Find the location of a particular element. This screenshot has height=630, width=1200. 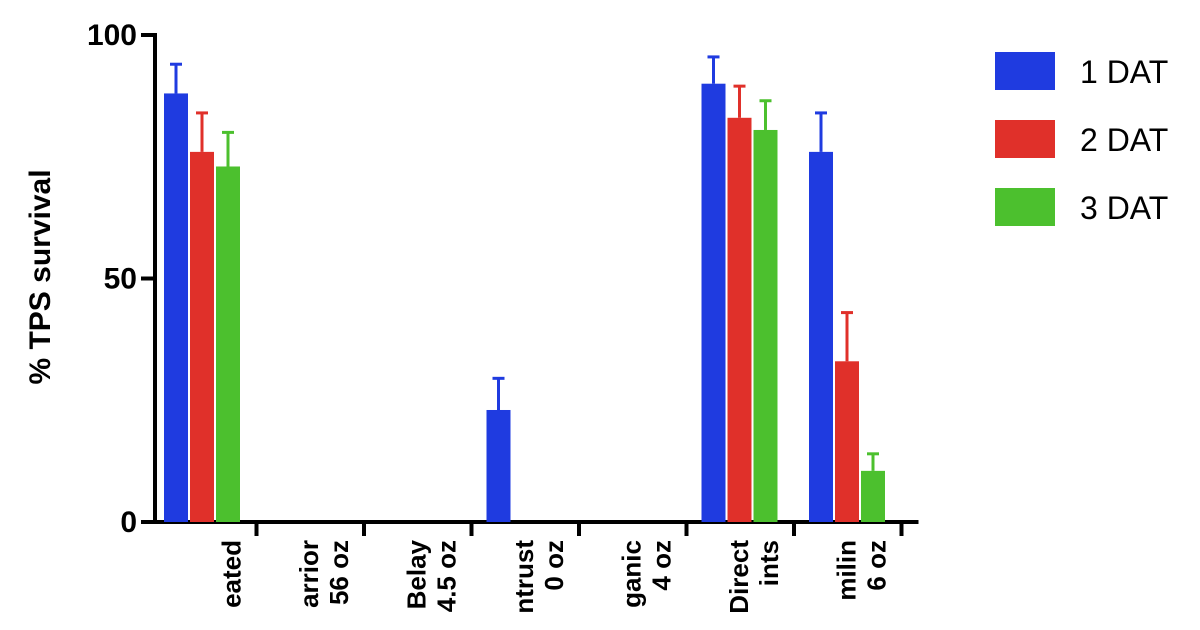

x-tick-label: 0 oz is located at coordinates (554, 565).